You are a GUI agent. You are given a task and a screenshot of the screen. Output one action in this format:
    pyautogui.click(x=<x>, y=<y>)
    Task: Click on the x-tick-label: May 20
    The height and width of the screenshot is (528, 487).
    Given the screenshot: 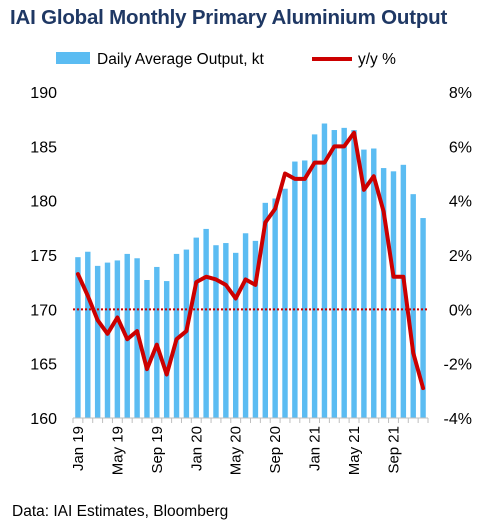 What is the action you would take?
    pyautogui.click(x=236, y=450)
    